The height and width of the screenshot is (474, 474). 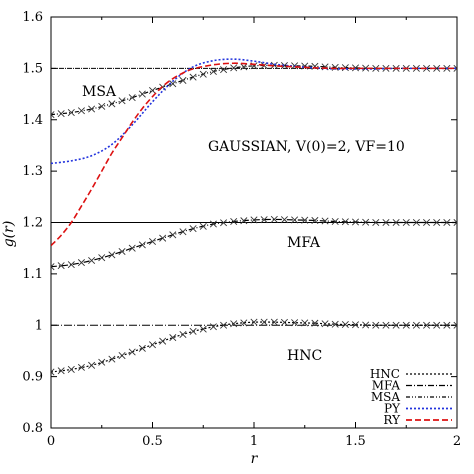 What do you see at coordinates (32, 428) in the screenshot?
I see `y-tick-label: 0.8` at bounding box center [32, 428].